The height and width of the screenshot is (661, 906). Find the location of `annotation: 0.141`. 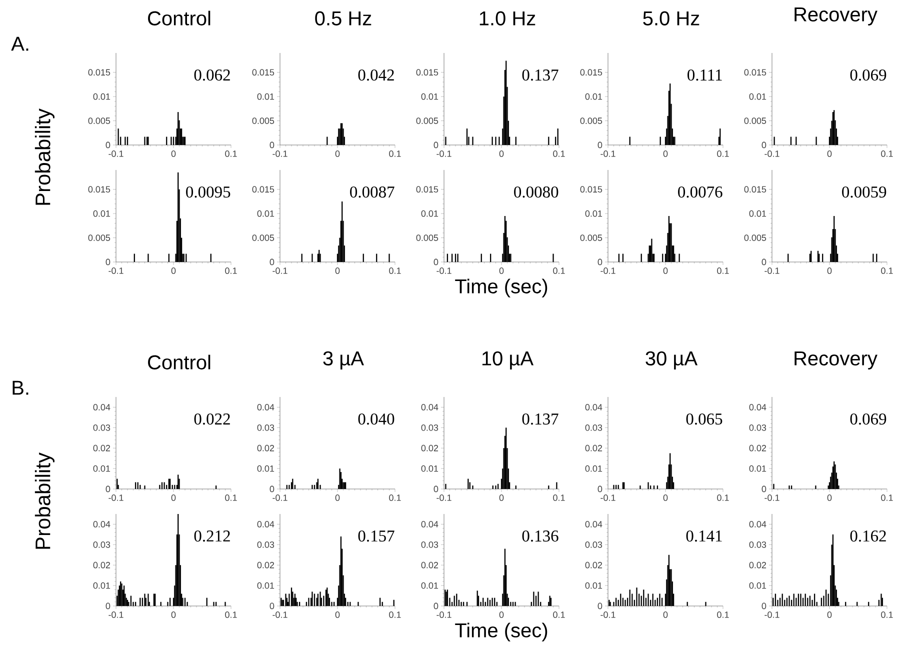

annotation: 0.141 is located at coordinates (704, 536).